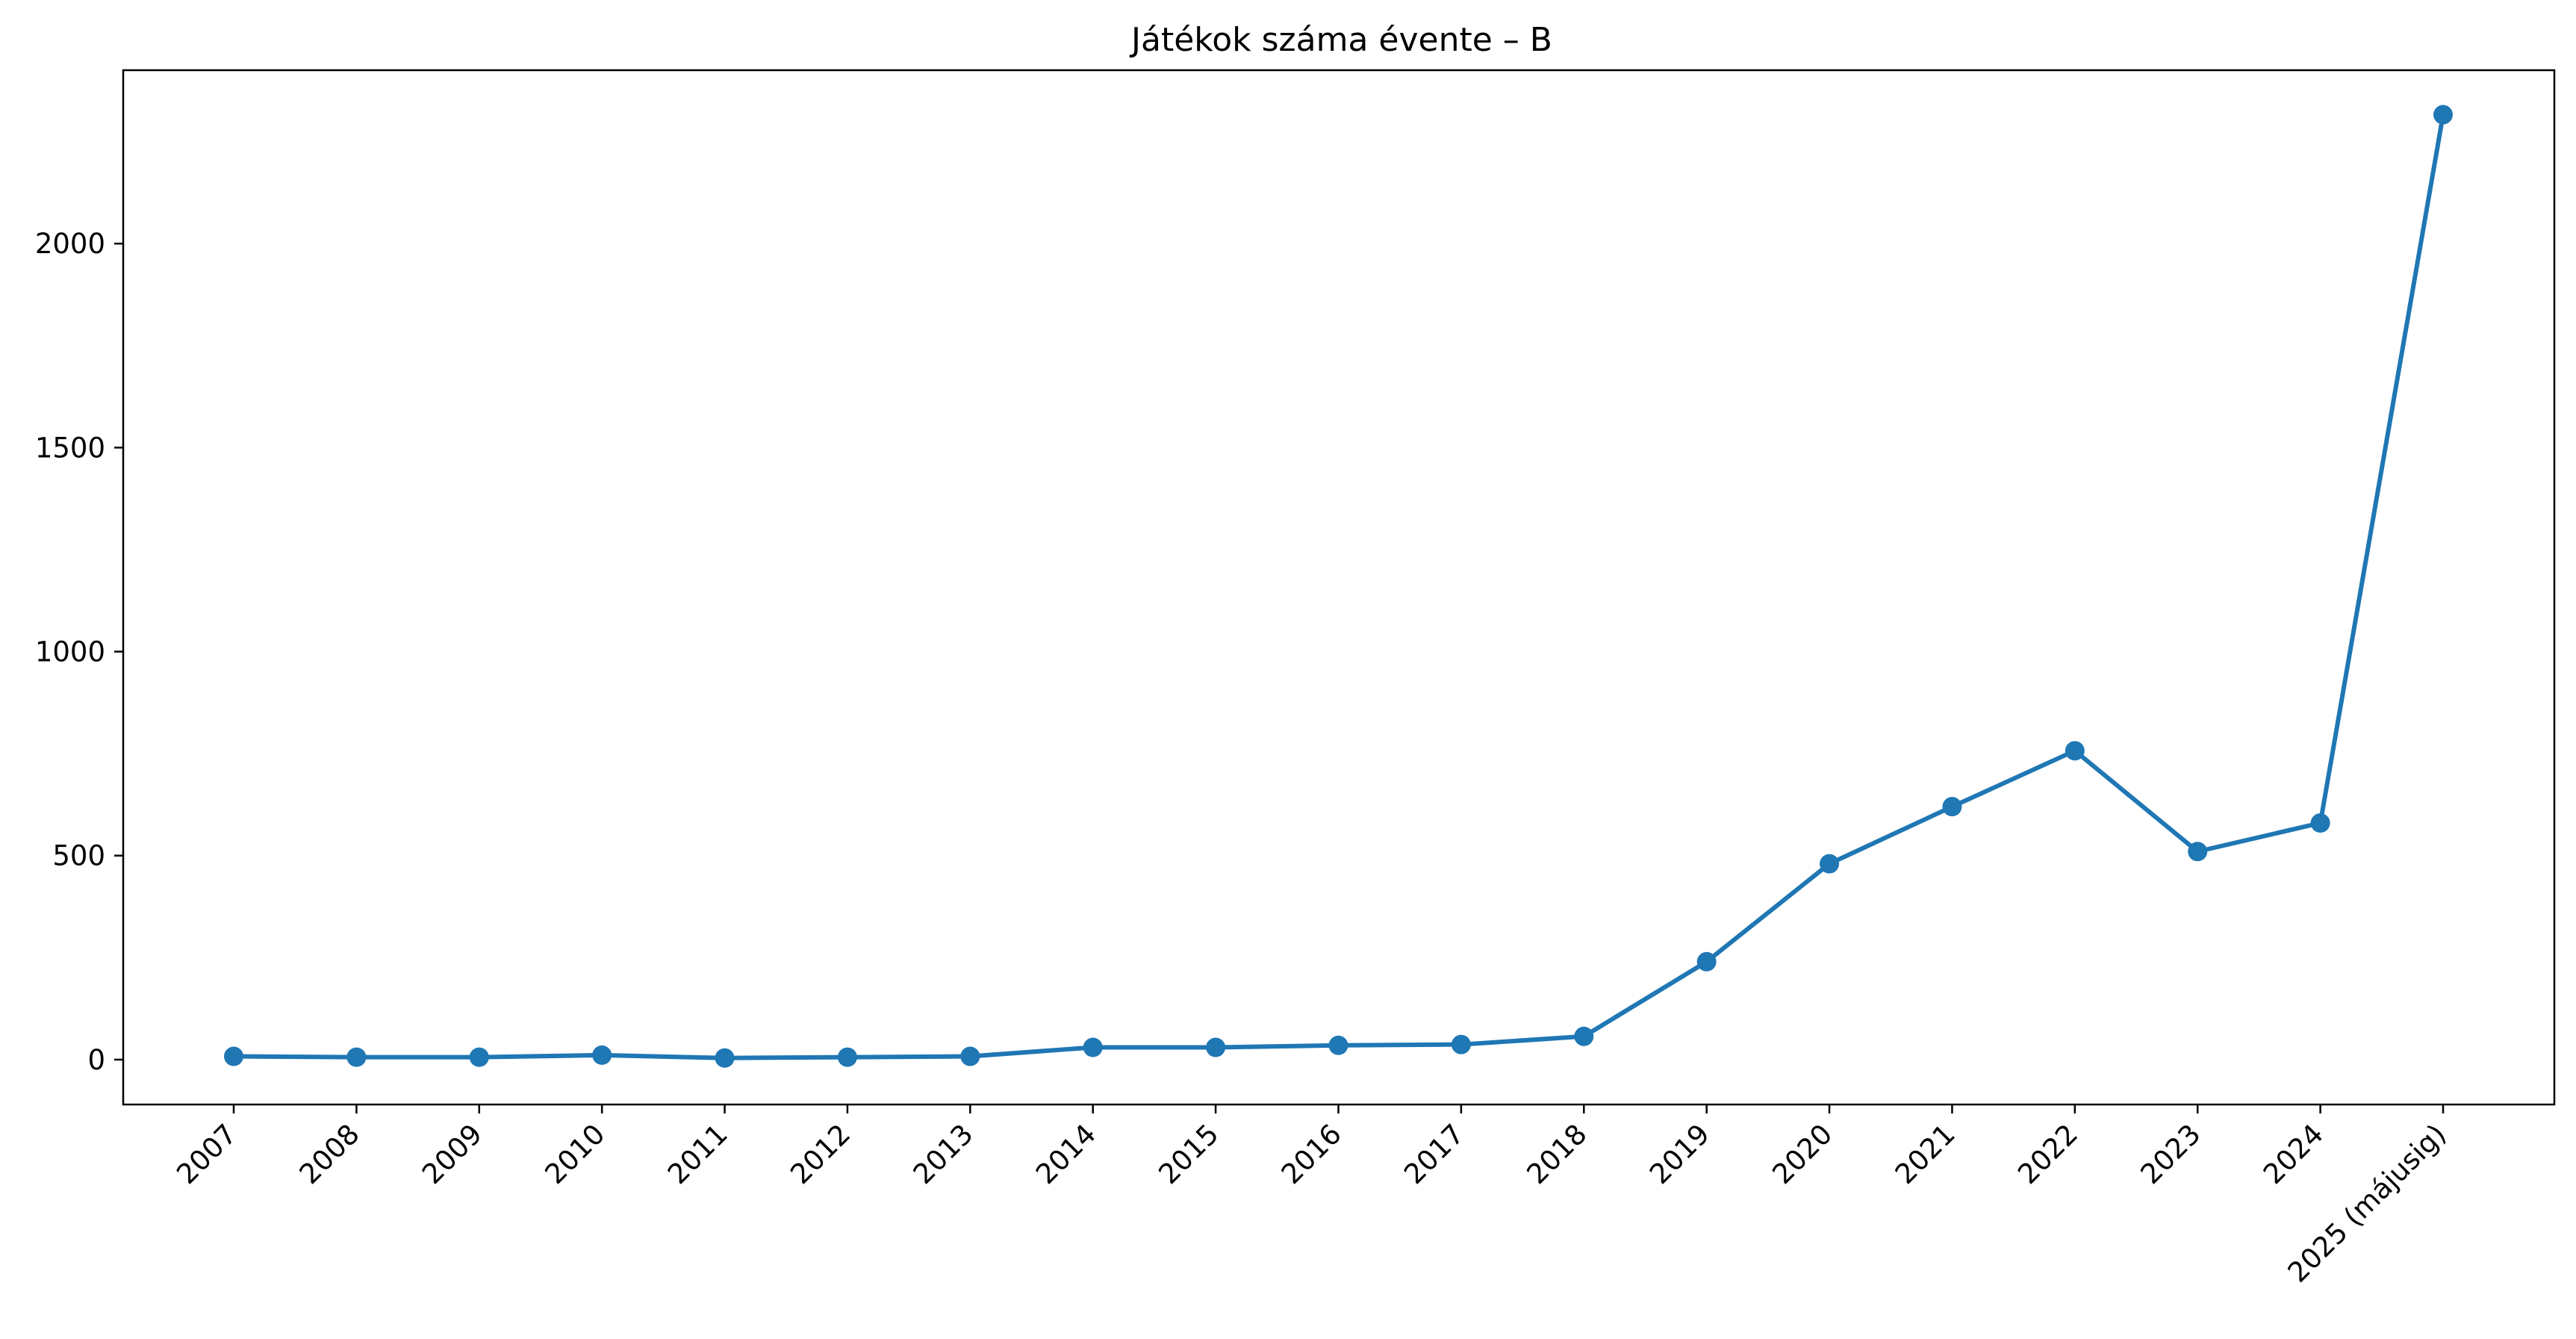  What do you see at coordinates (820, 1154) in the screenshot?
I see `x-tick-label: 2012` at bounding box center [820, 1154].